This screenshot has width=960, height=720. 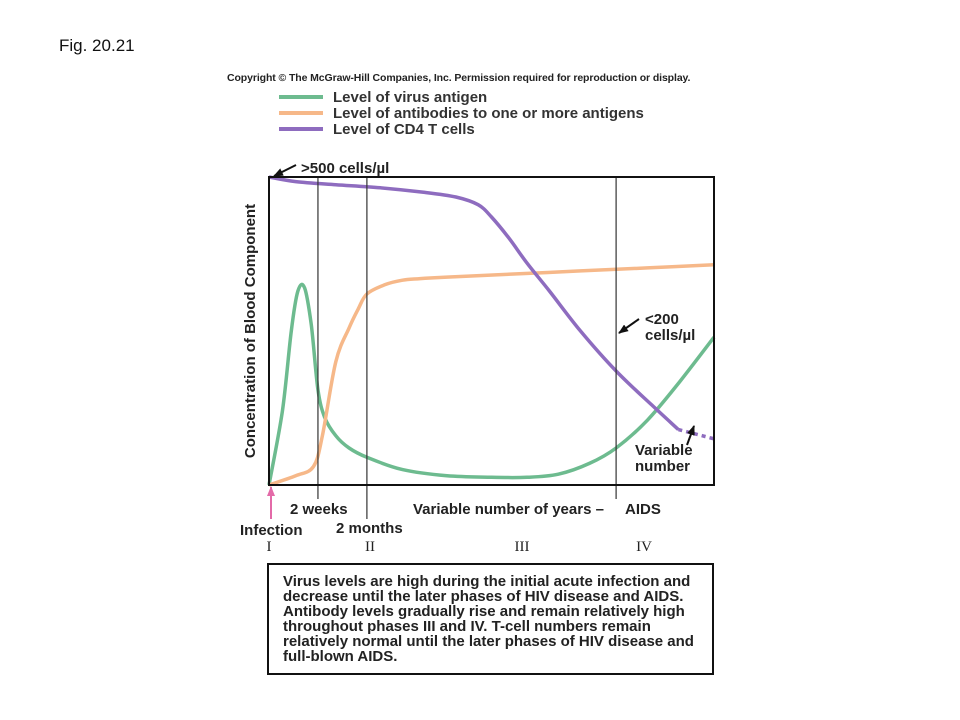 I want to click on infection-label: Infection, so click(x=271, y=530).